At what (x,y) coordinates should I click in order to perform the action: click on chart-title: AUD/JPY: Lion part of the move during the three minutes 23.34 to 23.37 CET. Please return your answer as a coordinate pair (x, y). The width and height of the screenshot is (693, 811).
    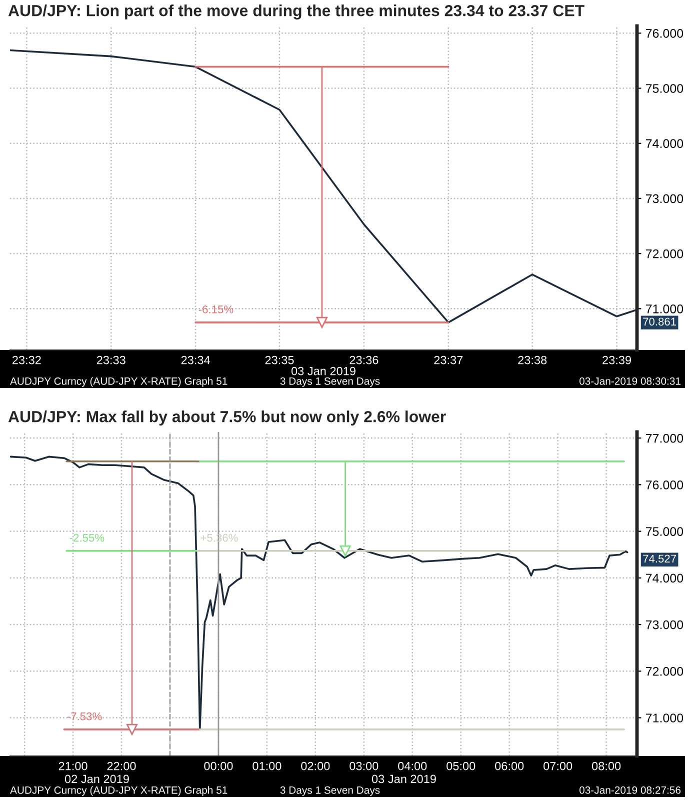
    Looking at the image, I should click on (296, 12).